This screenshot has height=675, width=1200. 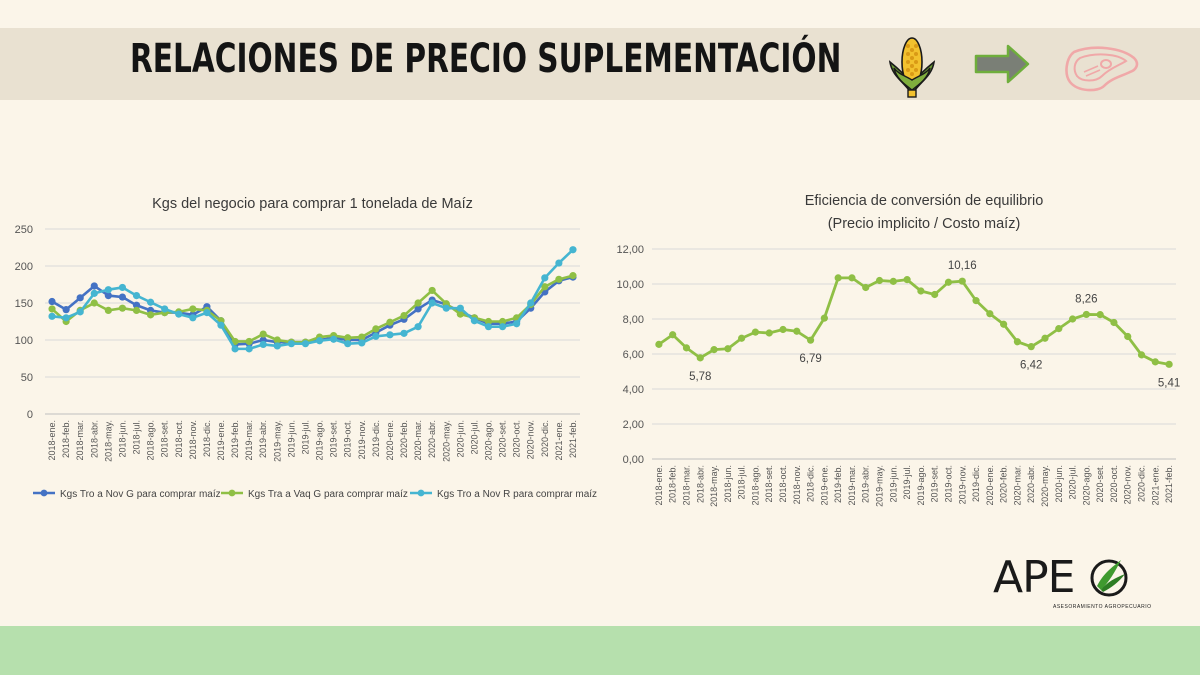 I want to click on chart2-ytick: 12,00, so click(x=630, y=250).